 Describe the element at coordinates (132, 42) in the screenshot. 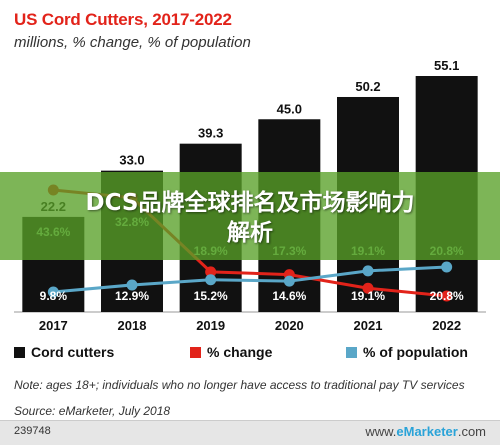

I see `chart-subtitle: millions, % change, % of population` at that location.